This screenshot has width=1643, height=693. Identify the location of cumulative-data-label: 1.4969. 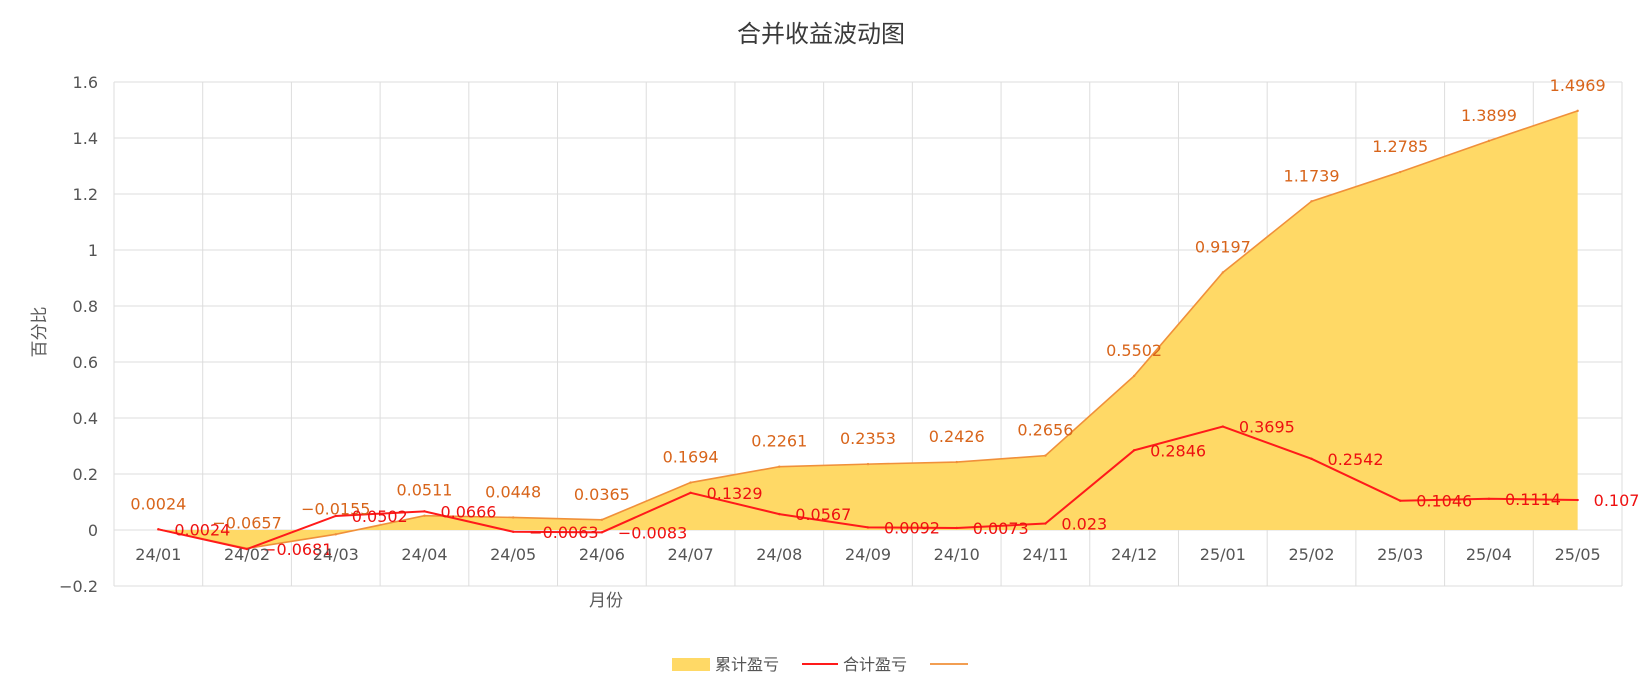
(1578, 85).